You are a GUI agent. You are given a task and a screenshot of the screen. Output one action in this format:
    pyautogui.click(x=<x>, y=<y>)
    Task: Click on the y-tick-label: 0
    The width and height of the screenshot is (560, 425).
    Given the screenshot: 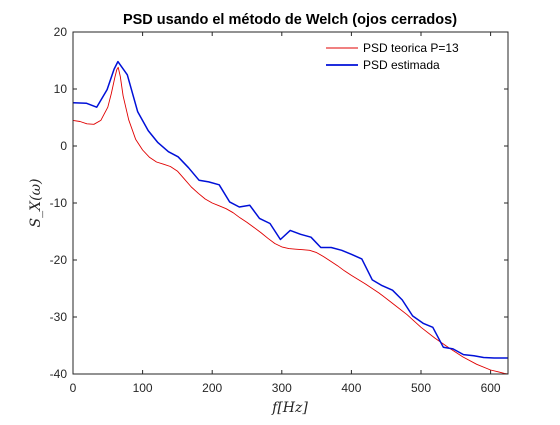 What is the action you would take?
    pyautogui.click(x=63, y=146)
    